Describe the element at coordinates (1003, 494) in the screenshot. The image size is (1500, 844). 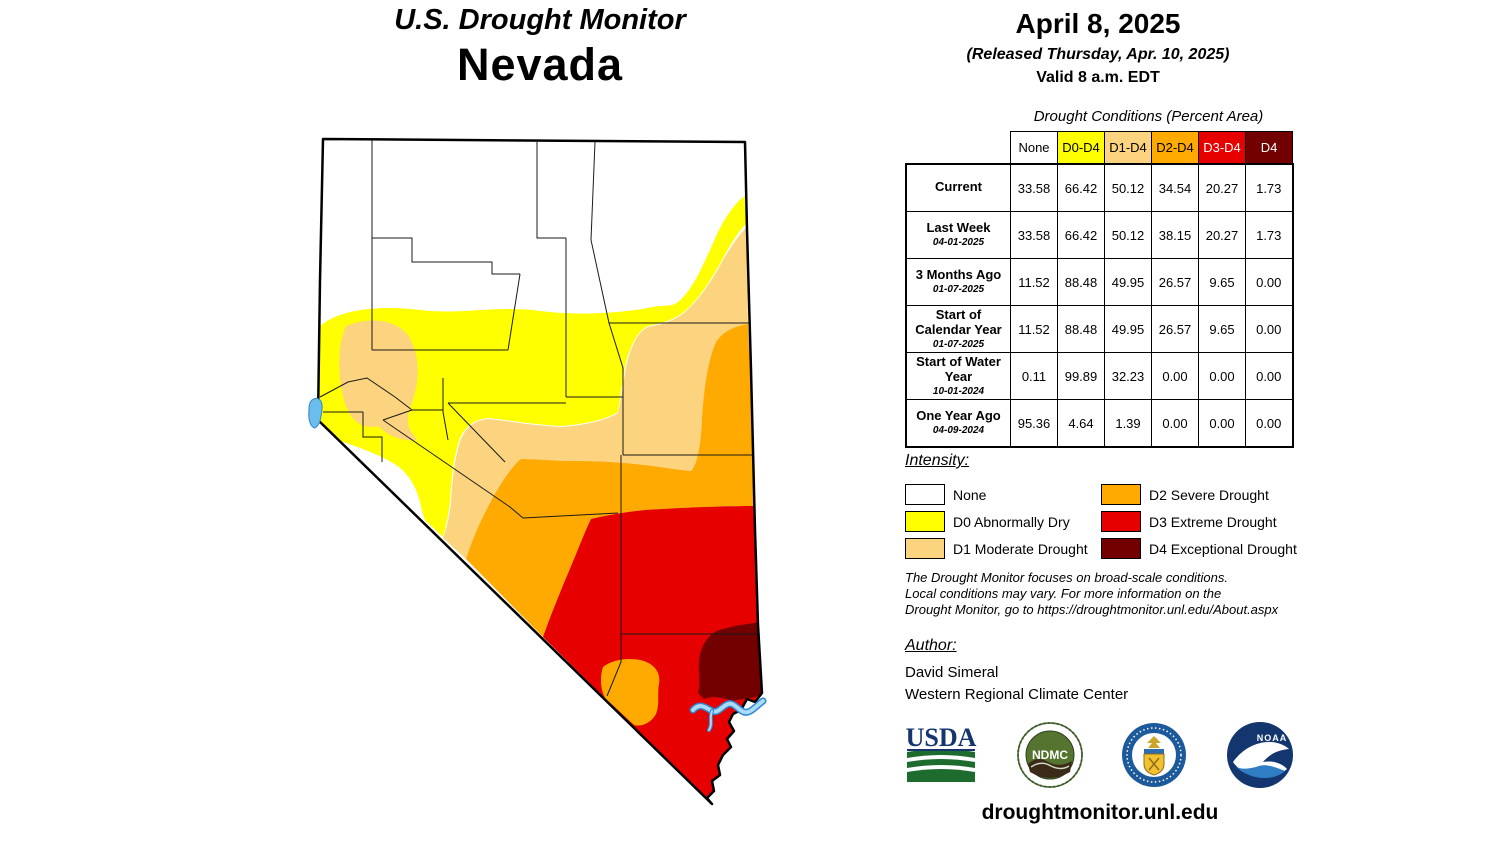
I see `legend-item-none: None` at that location.